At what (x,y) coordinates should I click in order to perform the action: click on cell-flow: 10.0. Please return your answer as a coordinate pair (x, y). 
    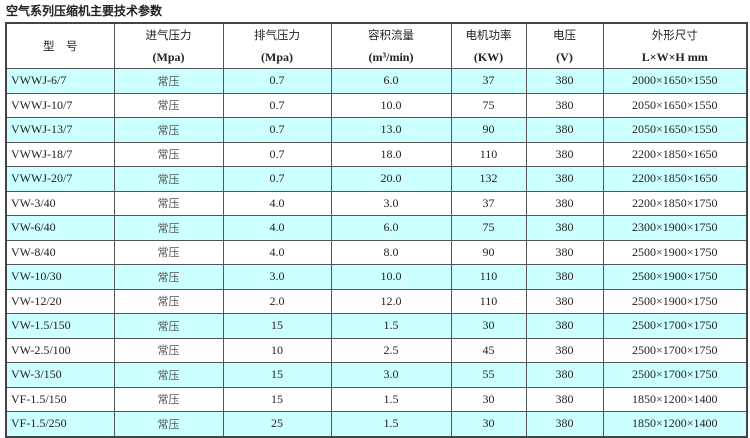
    Looking at the image, I should click on (391, 277).